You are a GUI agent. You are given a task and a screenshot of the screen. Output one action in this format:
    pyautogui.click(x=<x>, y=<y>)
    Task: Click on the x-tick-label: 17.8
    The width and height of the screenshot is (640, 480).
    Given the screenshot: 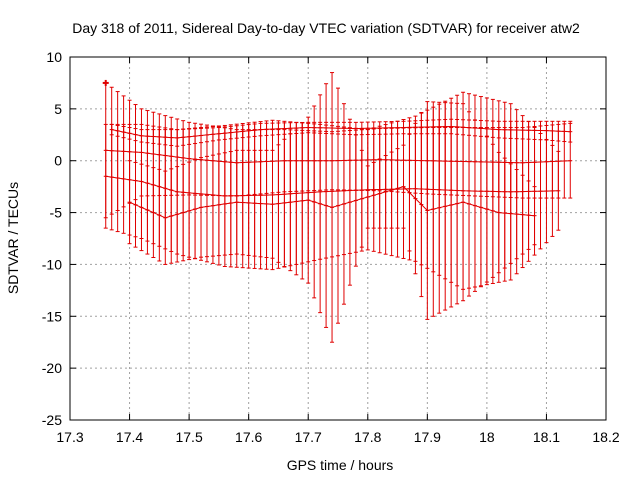 What is the action you would take?
    pyautogui.click(x=367, y=437)
    